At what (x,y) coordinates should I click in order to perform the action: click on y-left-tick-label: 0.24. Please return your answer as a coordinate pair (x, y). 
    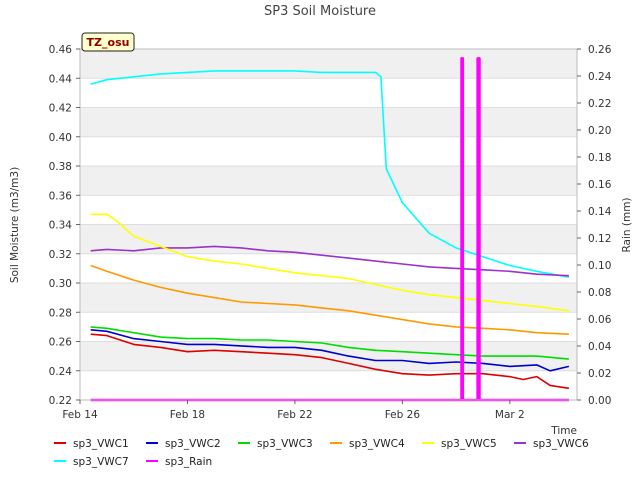
    Looking at the image, I should click on (61, 372).